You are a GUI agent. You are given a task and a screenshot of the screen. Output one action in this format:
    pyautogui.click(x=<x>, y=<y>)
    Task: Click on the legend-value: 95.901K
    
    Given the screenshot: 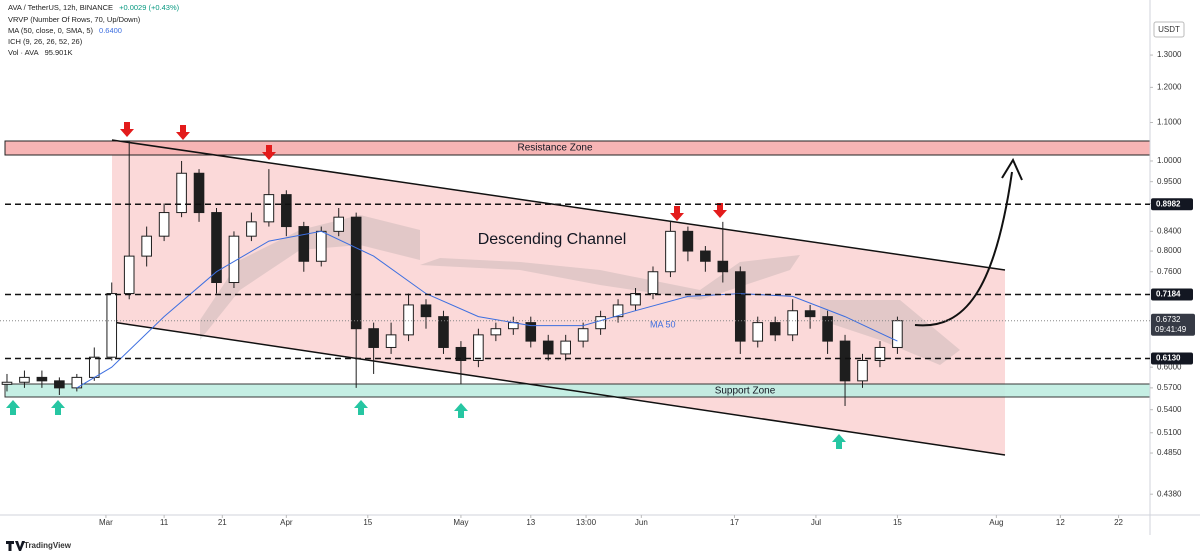 What is the action you would take?
    pyautogui.click(x=59, y=52)
    